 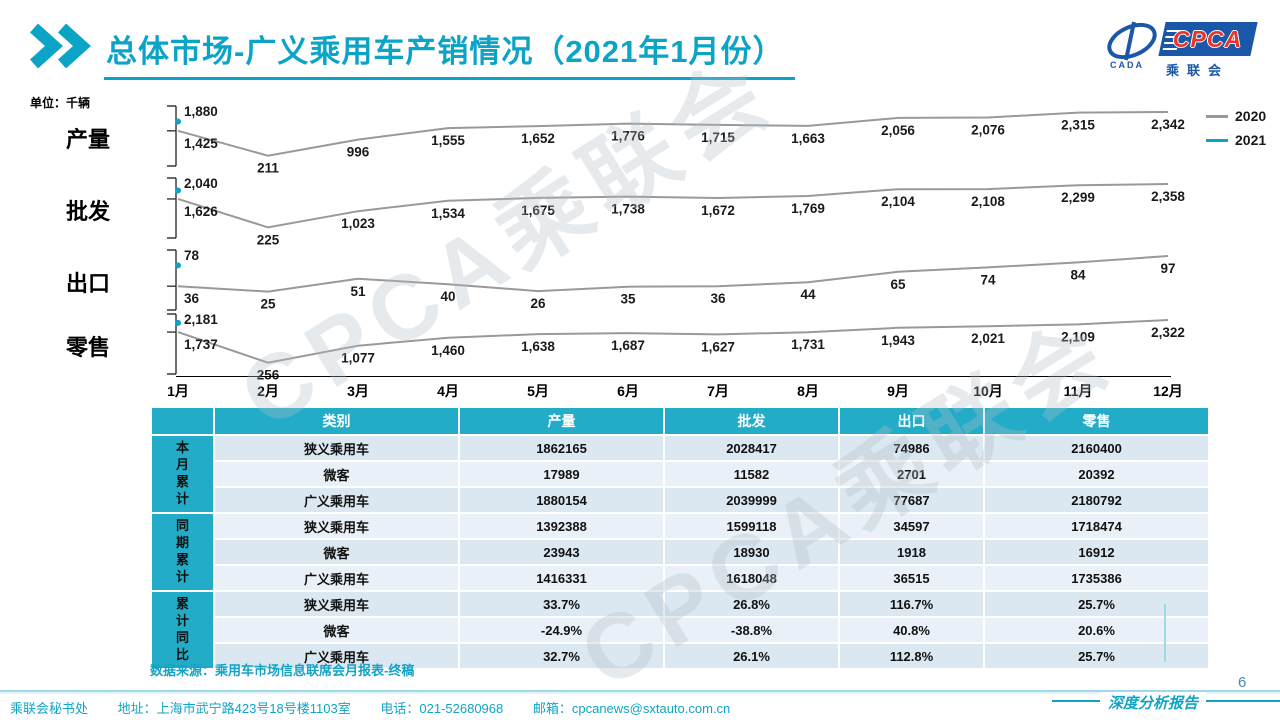 What do you see at coordinates (1132, 41) in the screenshot?
I see `cpca-emblem-icon` at bounding box center [1132, 41].